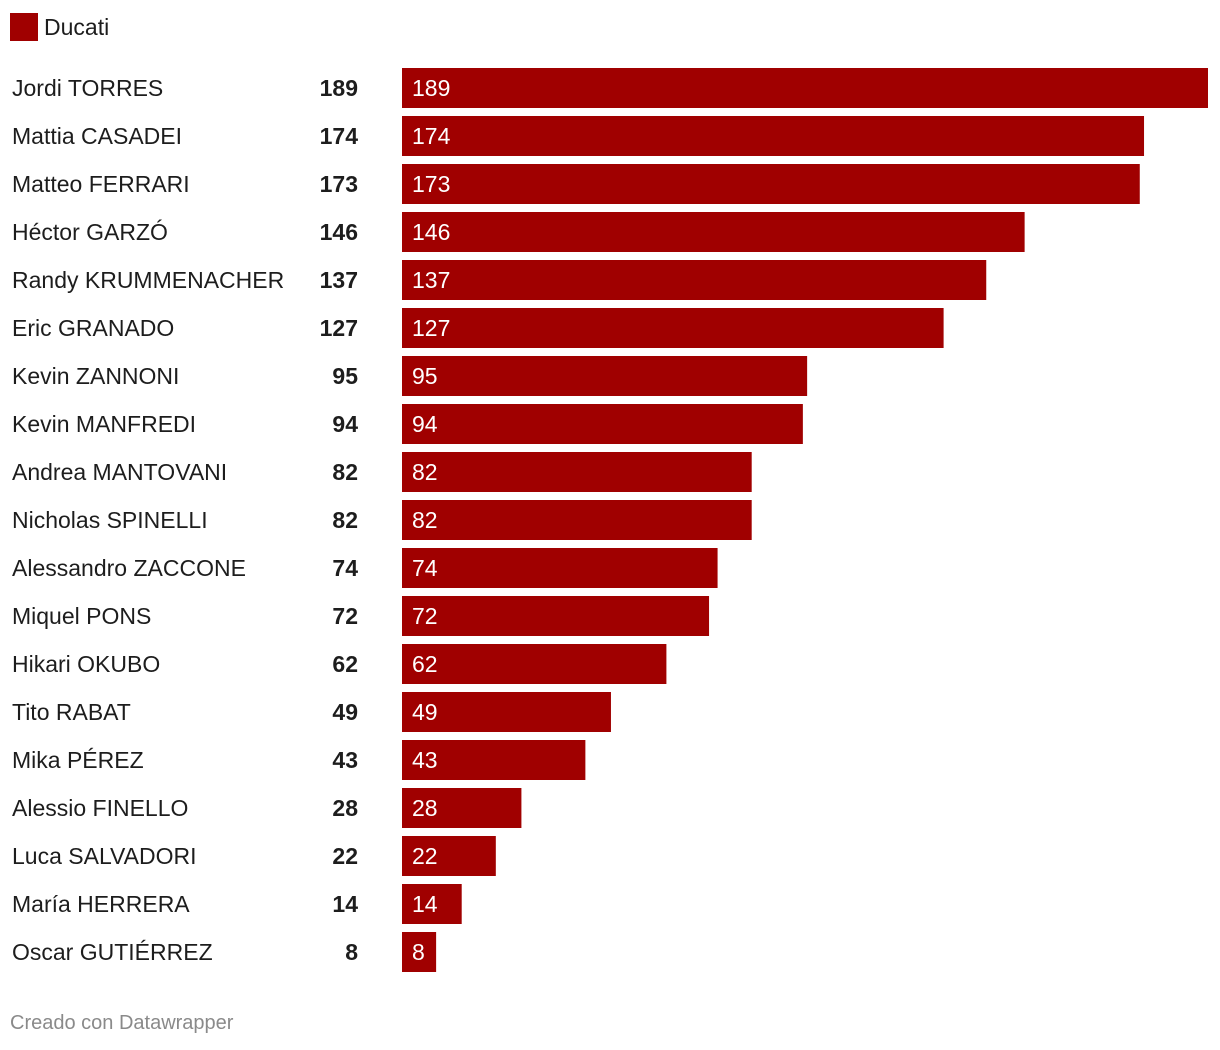  Describe the element at coordinates (101, 184) in the screenshot. I see `category-label: Matteo FERRARI` at that location.